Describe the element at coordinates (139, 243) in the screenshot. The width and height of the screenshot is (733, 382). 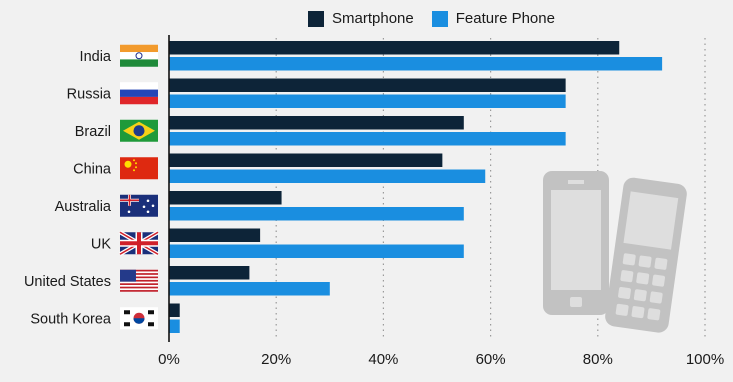
I see `uk-flag-icon` at that location.